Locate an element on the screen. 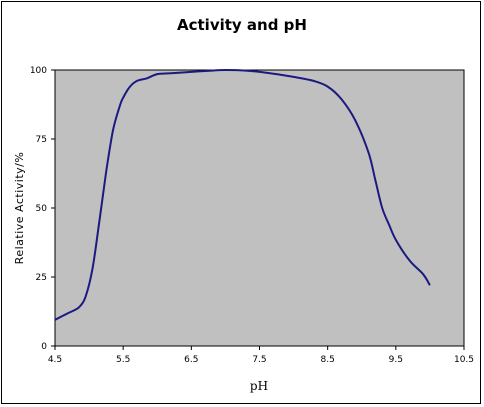 The image size is (484, 407). x-tick-label: 4.5 is located at coordinates (55, 360).